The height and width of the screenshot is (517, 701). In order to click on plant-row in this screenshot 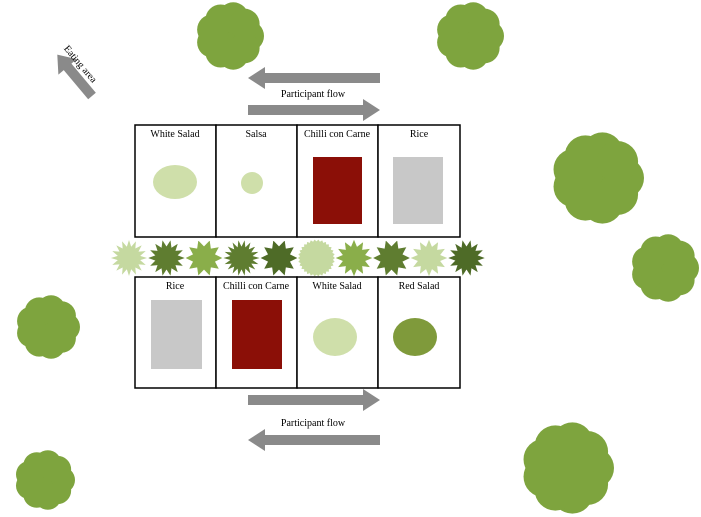, I will do `click(298, 258)`.